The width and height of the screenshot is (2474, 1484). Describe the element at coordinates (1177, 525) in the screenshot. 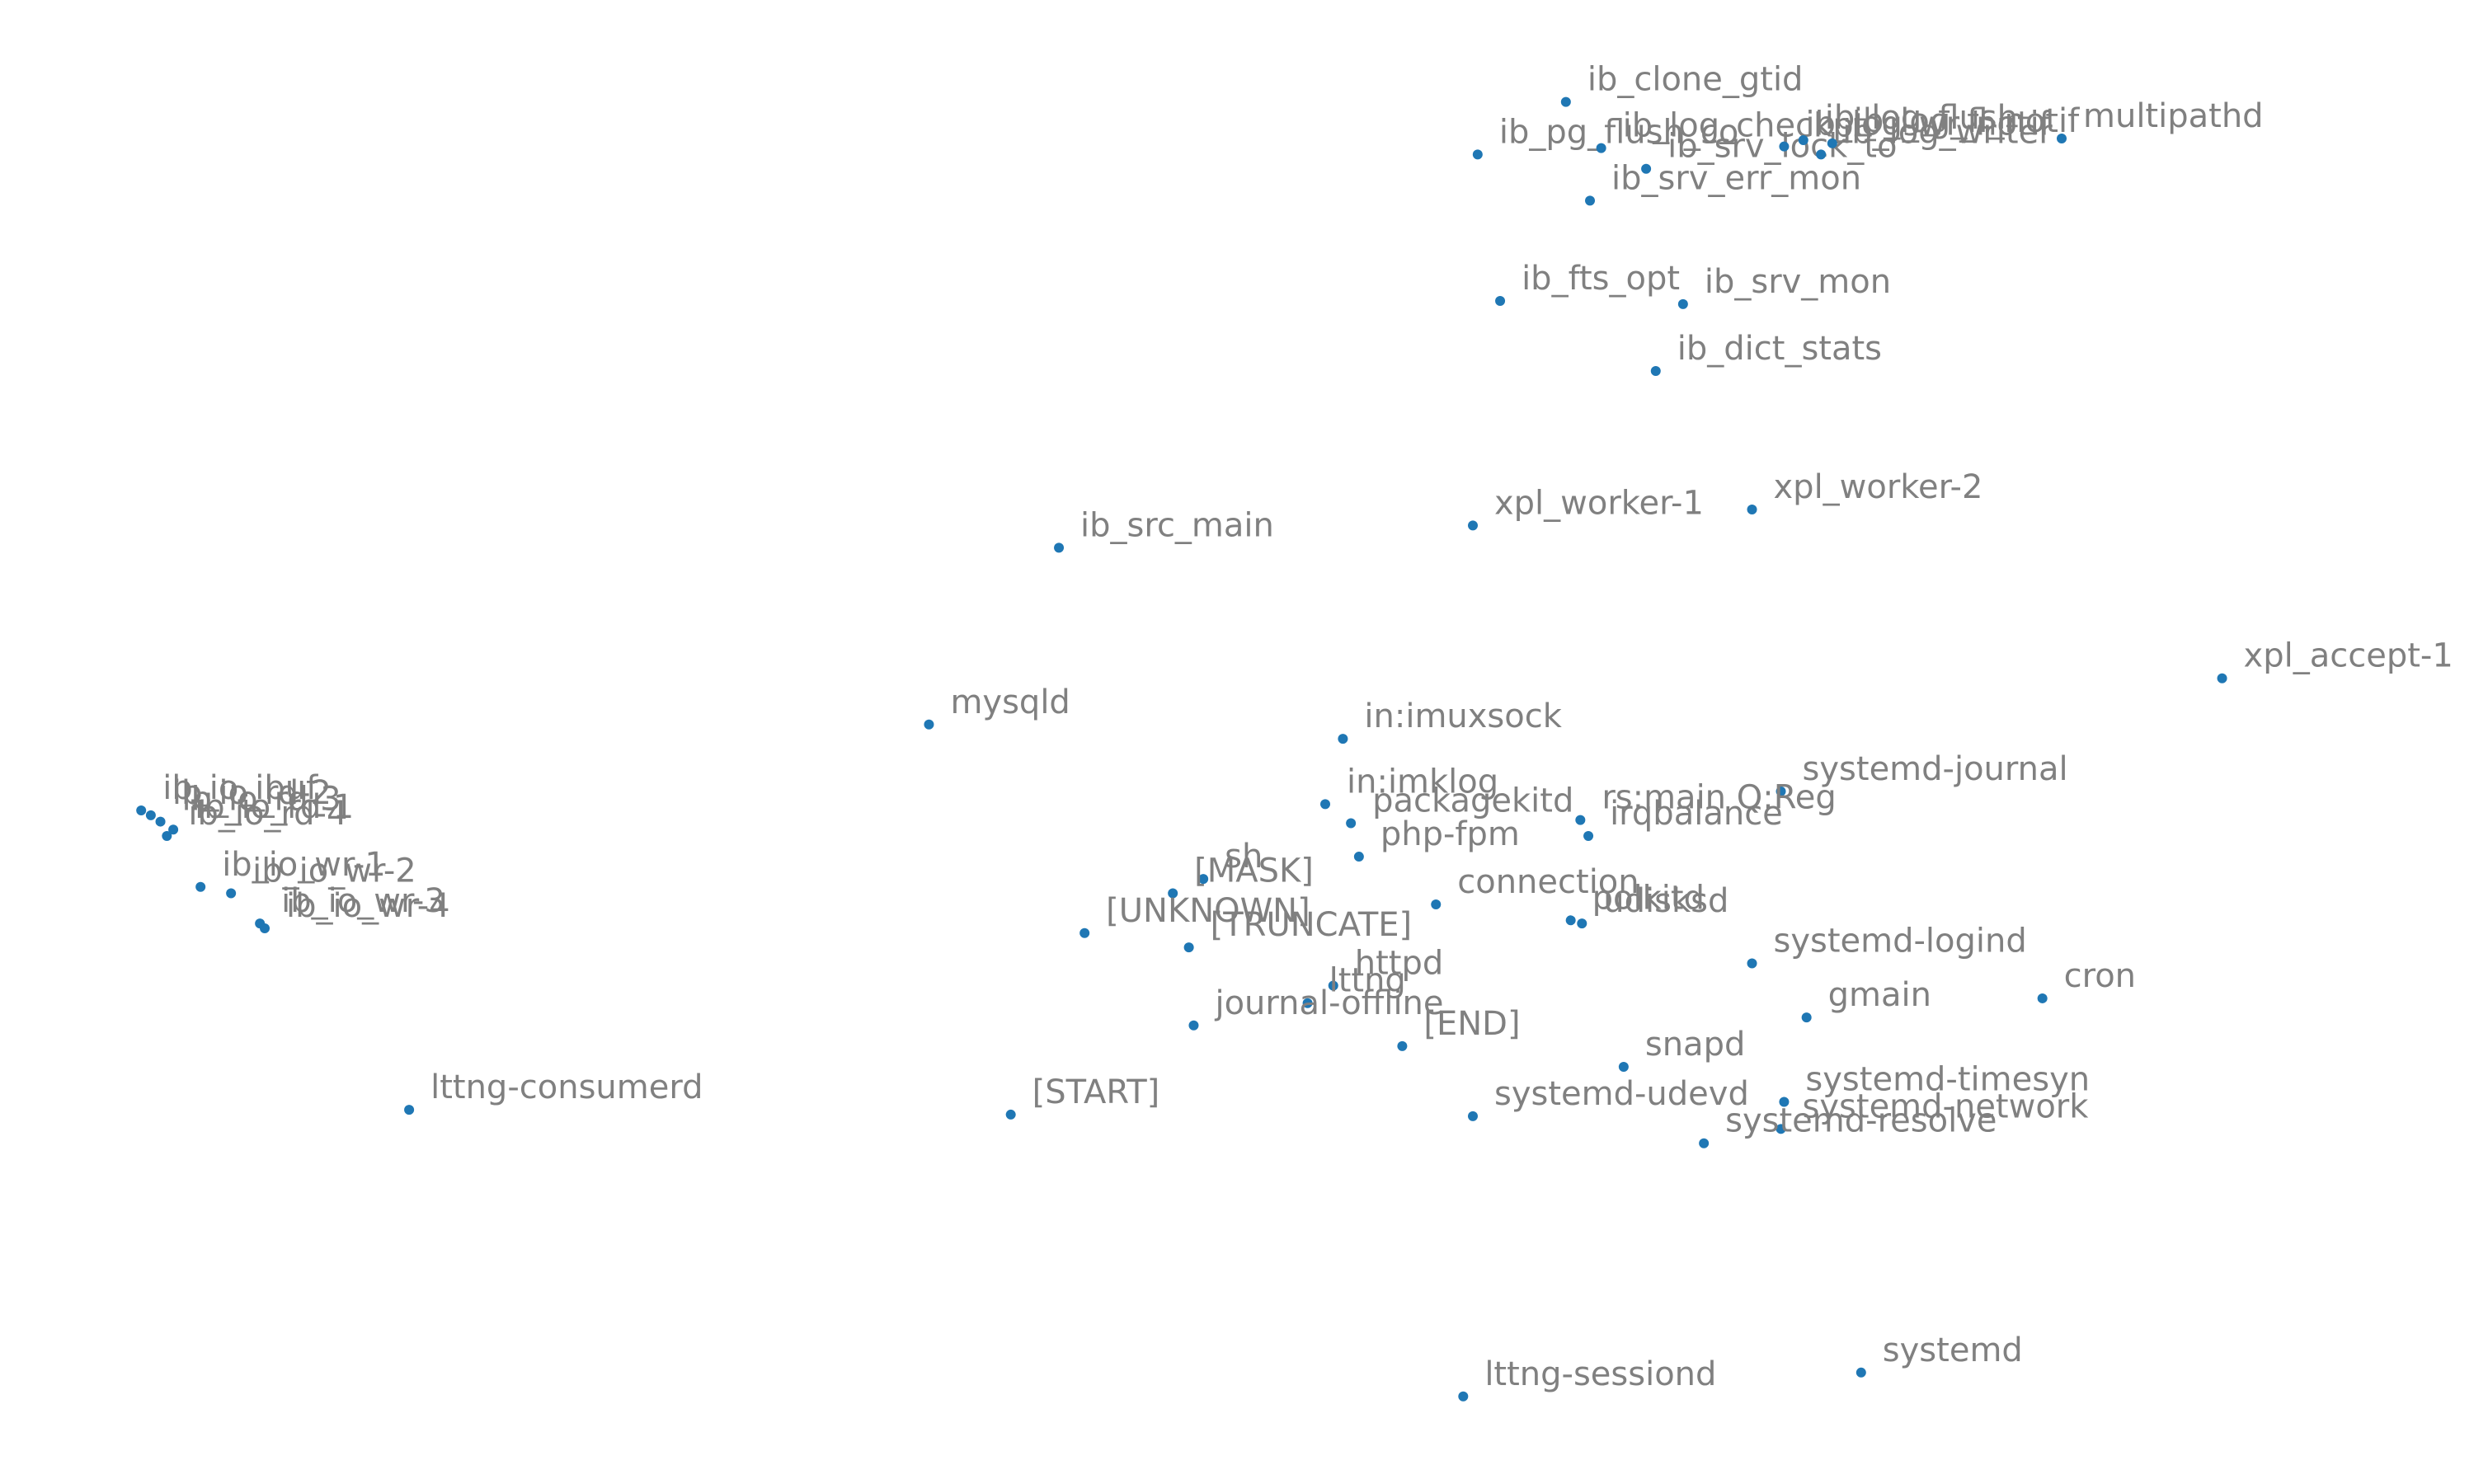

I see `point-label: ib_src_main` at that location.